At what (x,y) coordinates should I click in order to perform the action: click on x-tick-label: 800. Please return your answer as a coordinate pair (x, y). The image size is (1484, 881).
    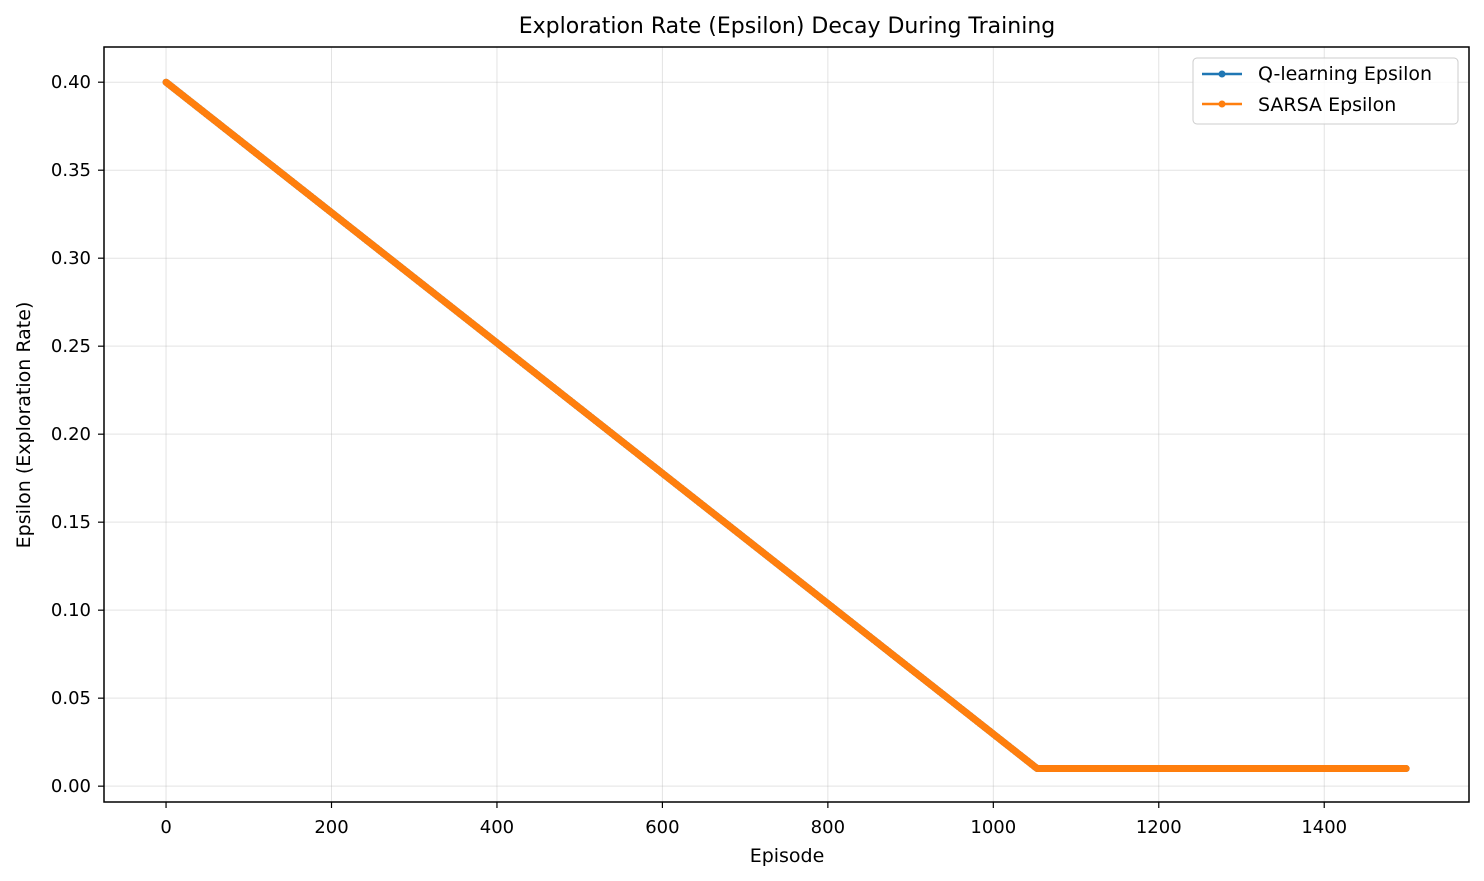
    Looking at the image, I should click on (828, 827).